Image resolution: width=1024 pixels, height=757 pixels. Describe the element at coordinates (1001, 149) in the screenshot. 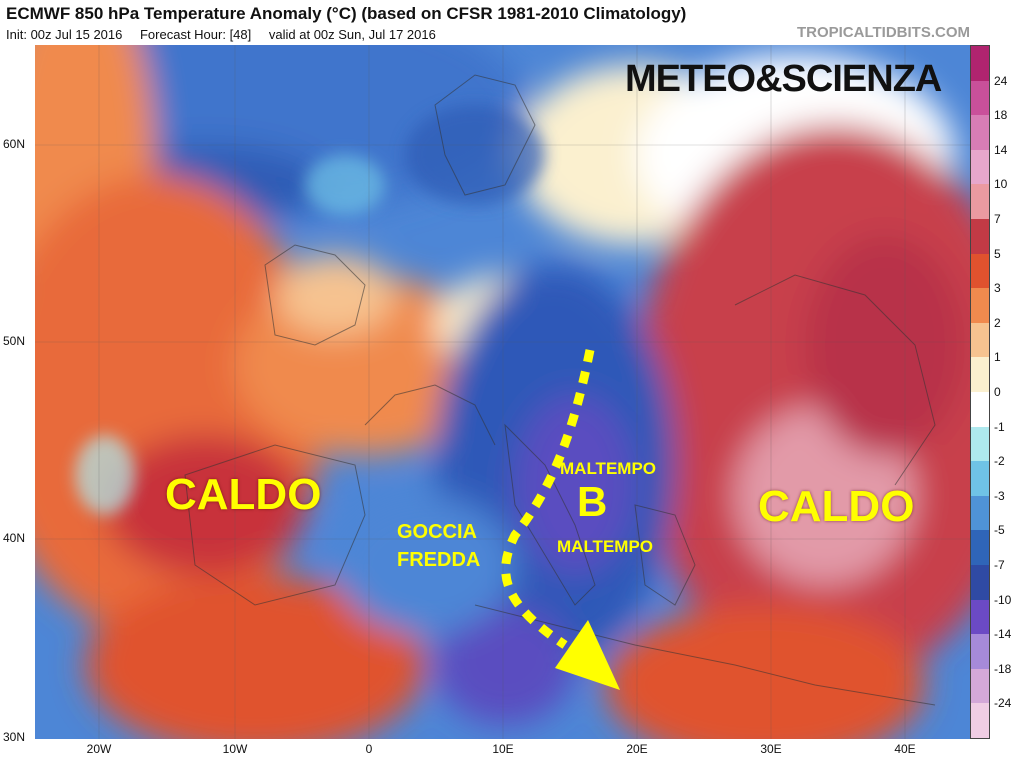

I see `colorbar-level-label: 14` at that location.